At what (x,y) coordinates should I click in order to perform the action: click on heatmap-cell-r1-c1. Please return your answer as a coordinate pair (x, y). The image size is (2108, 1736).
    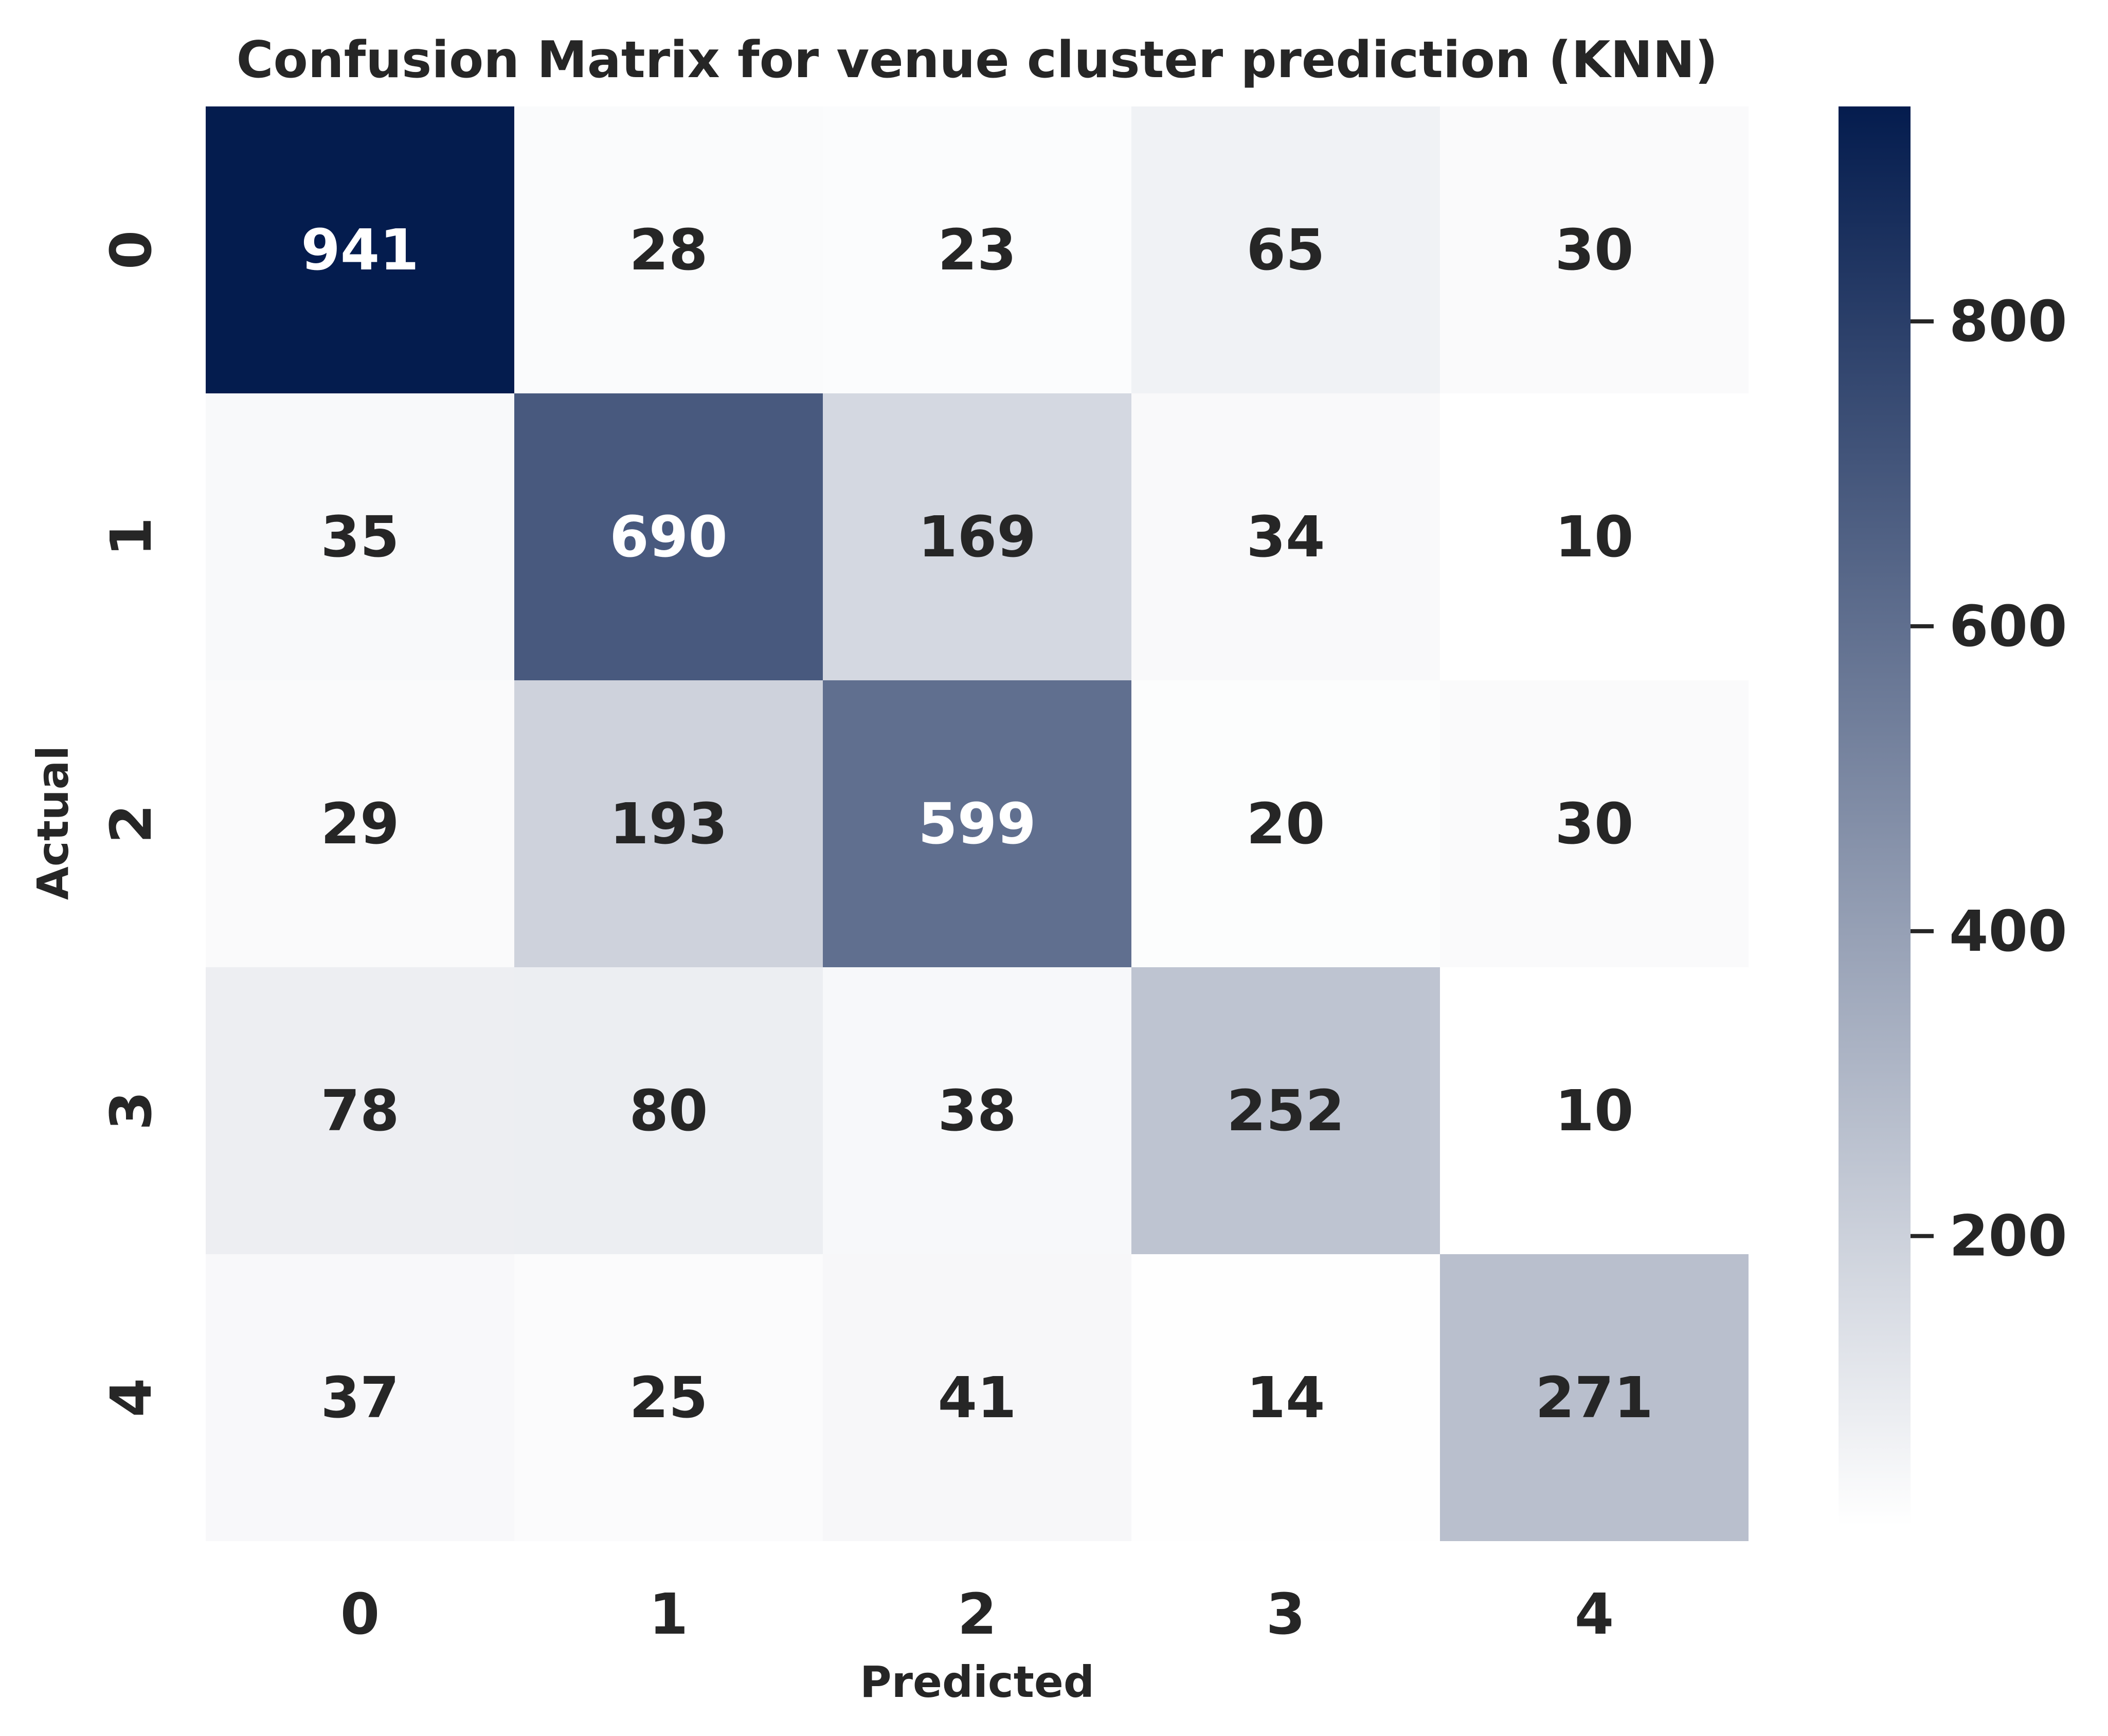
    Looking at the image, I should click on (668, 536).